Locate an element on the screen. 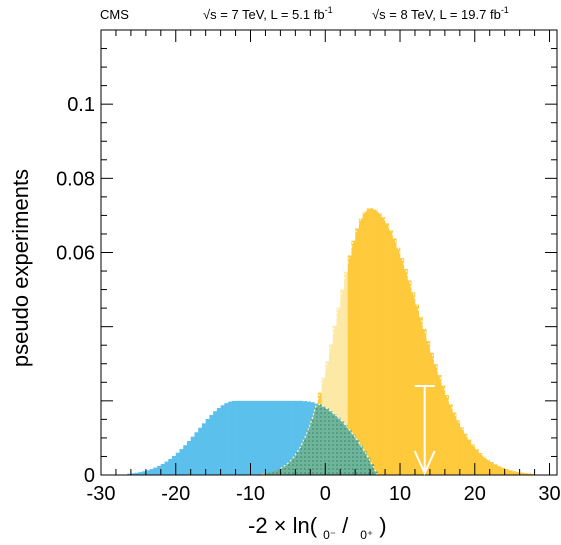  x-axis-label: -2 × ln(0⁻/0⁺) is located at coordinates (317, 527).